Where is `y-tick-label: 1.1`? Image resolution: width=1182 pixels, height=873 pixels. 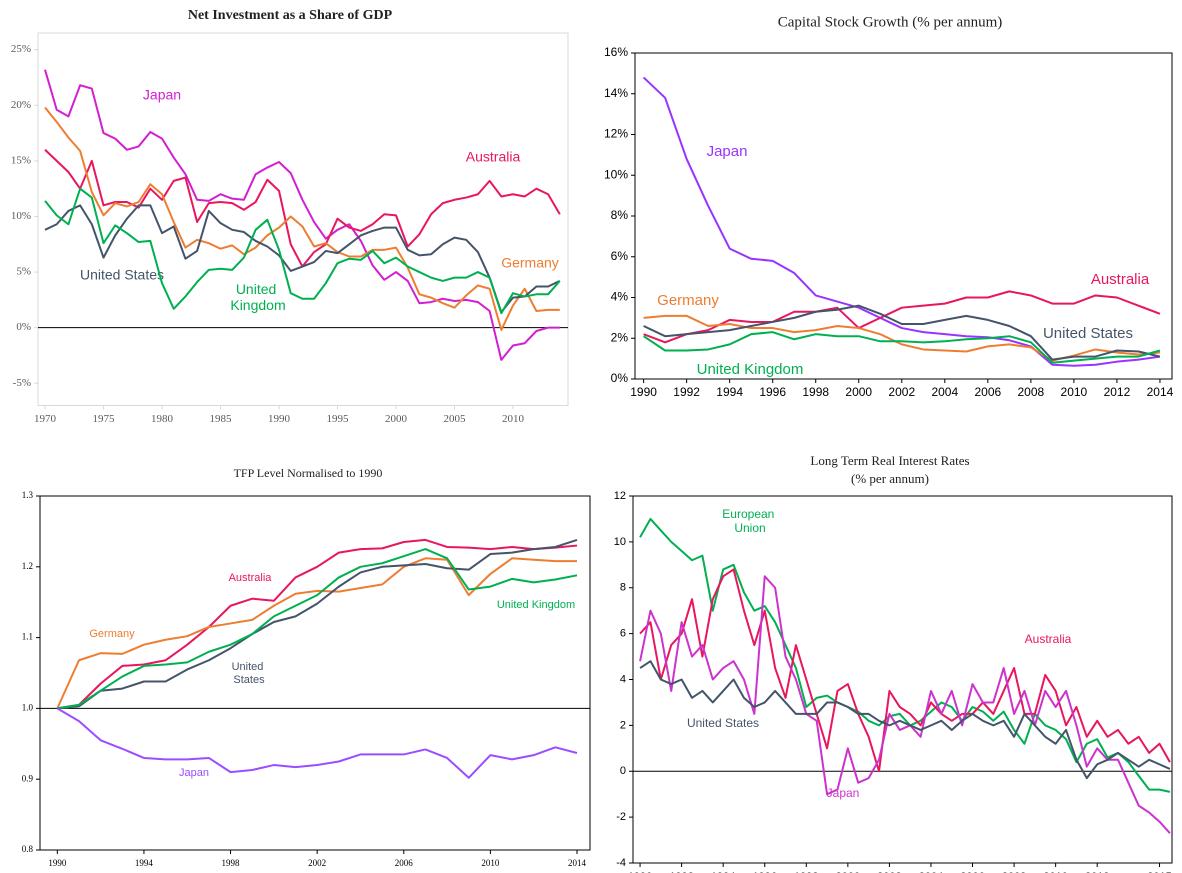
y-tick-label: 1.1 is located at coordinates (27, 637).